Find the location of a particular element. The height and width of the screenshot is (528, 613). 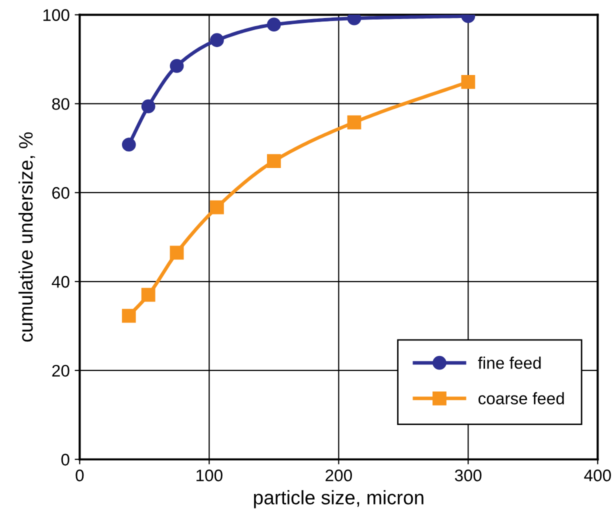

y-tick-label: 60 is located at coordinates (61, 193).